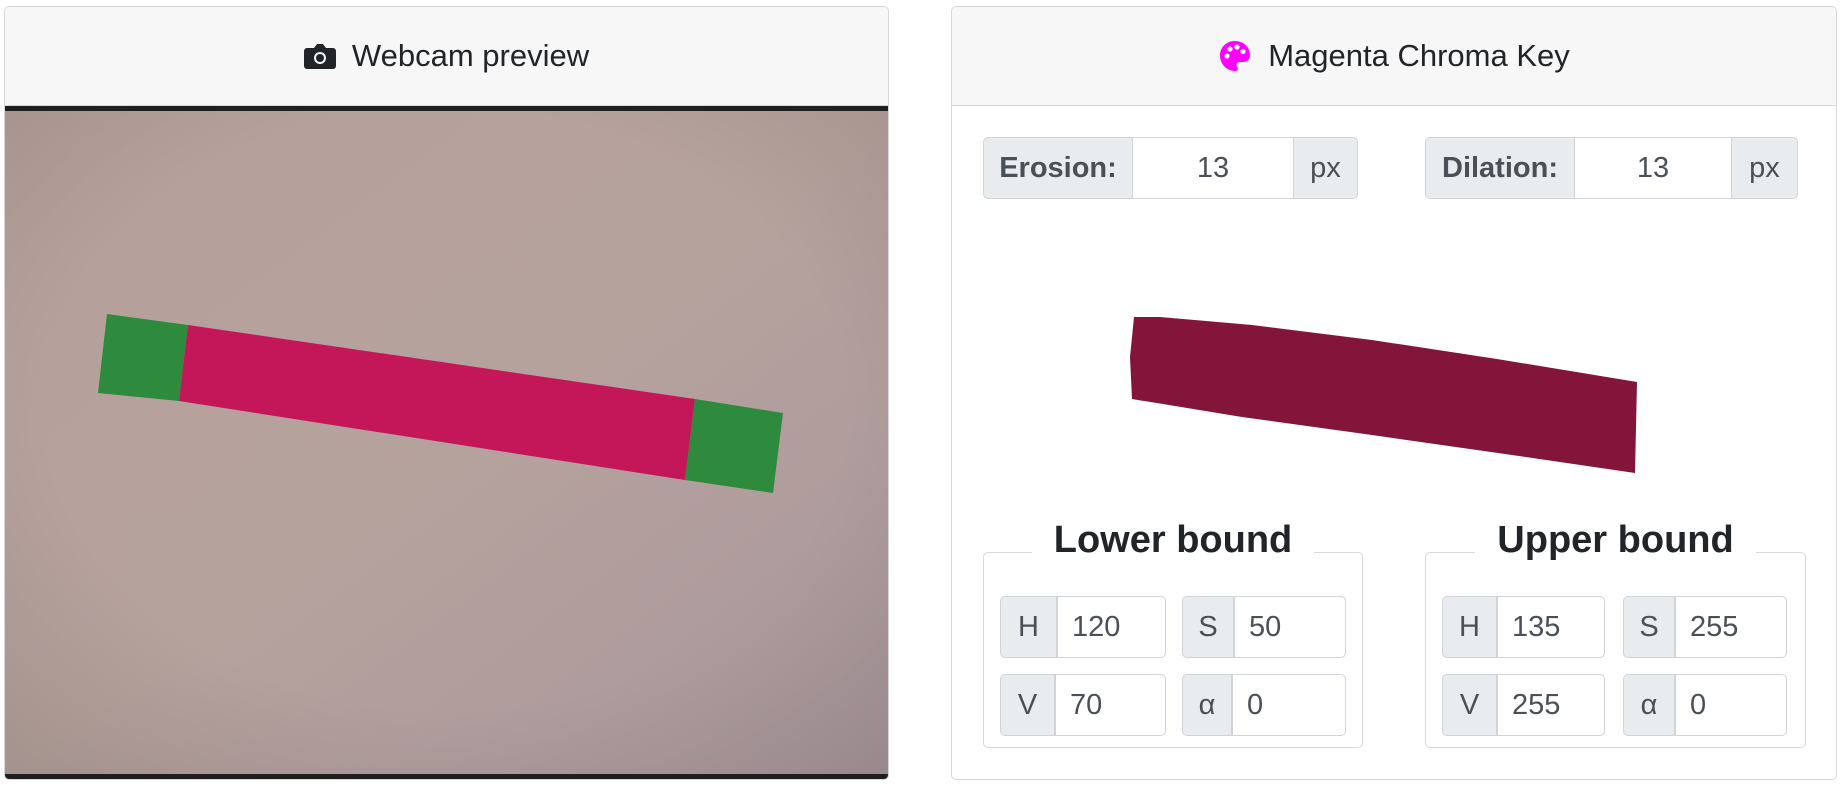 Image resolution: width=1844 pixels, height=785 pixels. What do you see at coordinates (143, 357) in the screenshot?
I see `green-end-left` at bounding box center [143, 357].